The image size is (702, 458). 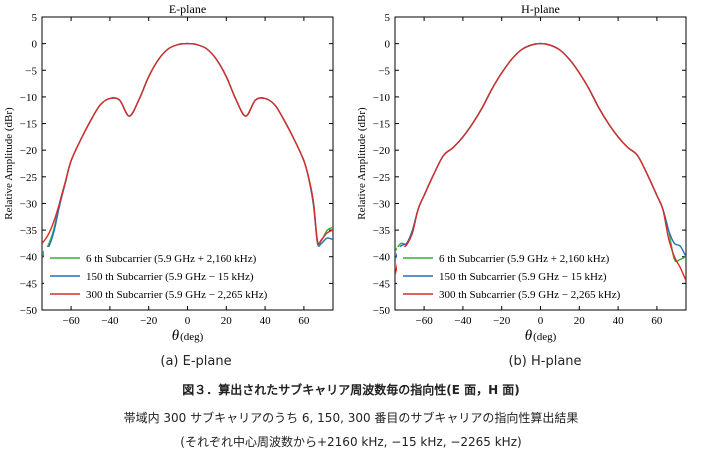 I want to click on subcaption-a: (a) E-plane, so click(x=196, y=361).